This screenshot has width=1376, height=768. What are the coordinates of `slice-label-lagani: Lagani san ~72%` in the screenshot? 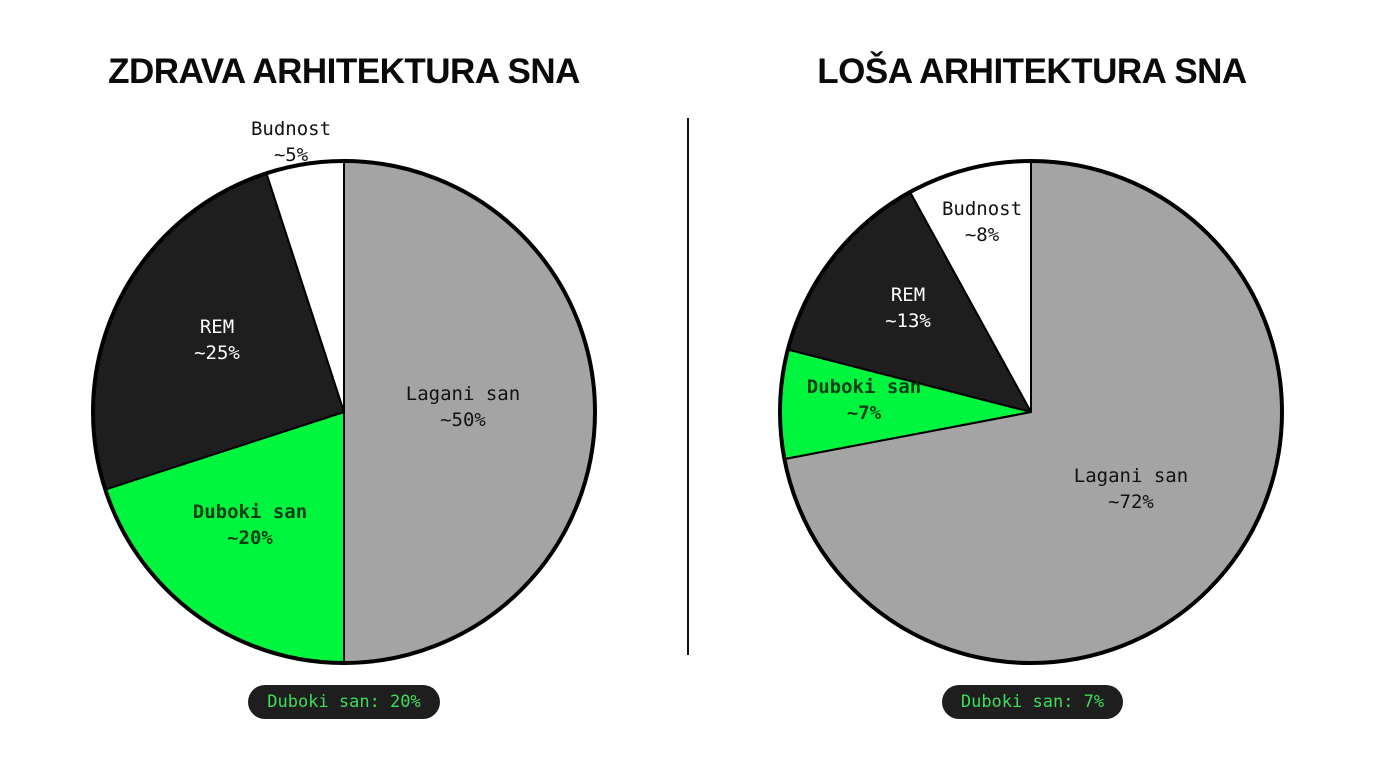 It's located at (1131, 489).